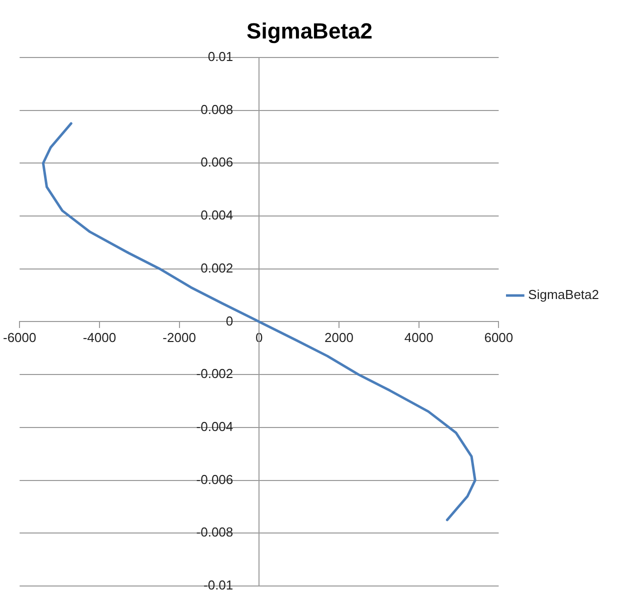  Describe the element at coordinates (215, 374) in the screenshot. I see `y-tick-label: -0.002` at that location.